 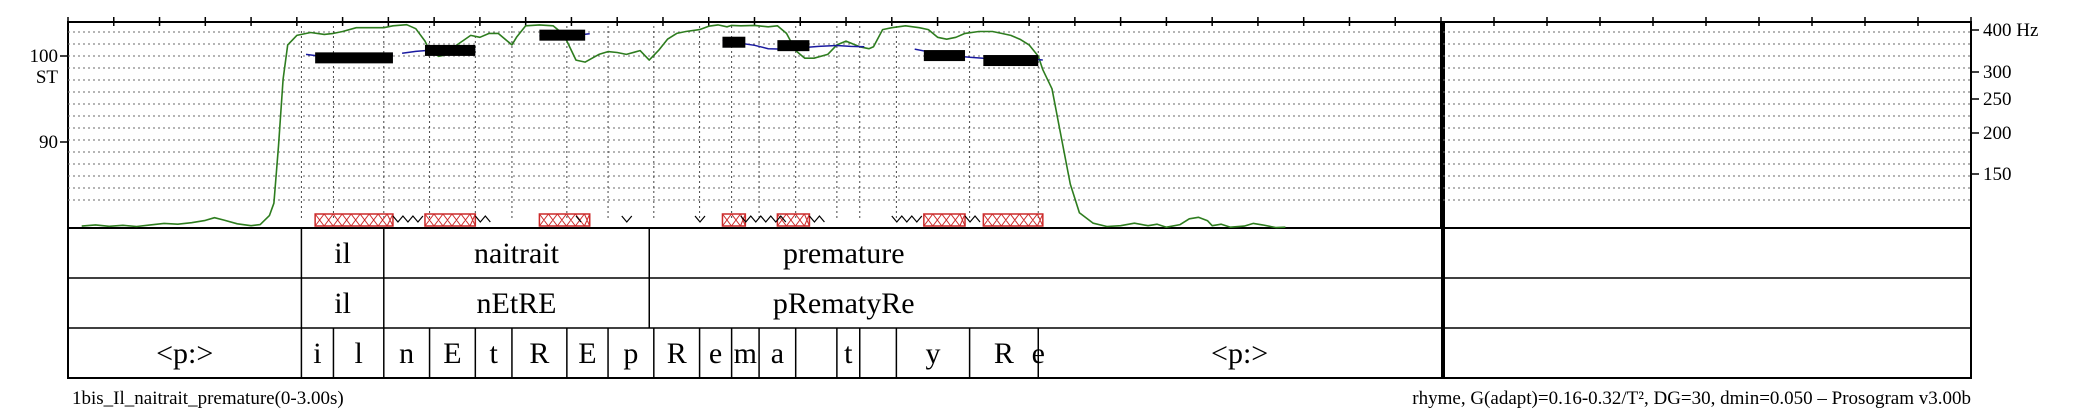 What do you see at coordinates (932, 353) in the screenshot?
I see `tier-interval-label: y` at bounding box center [932, 353].